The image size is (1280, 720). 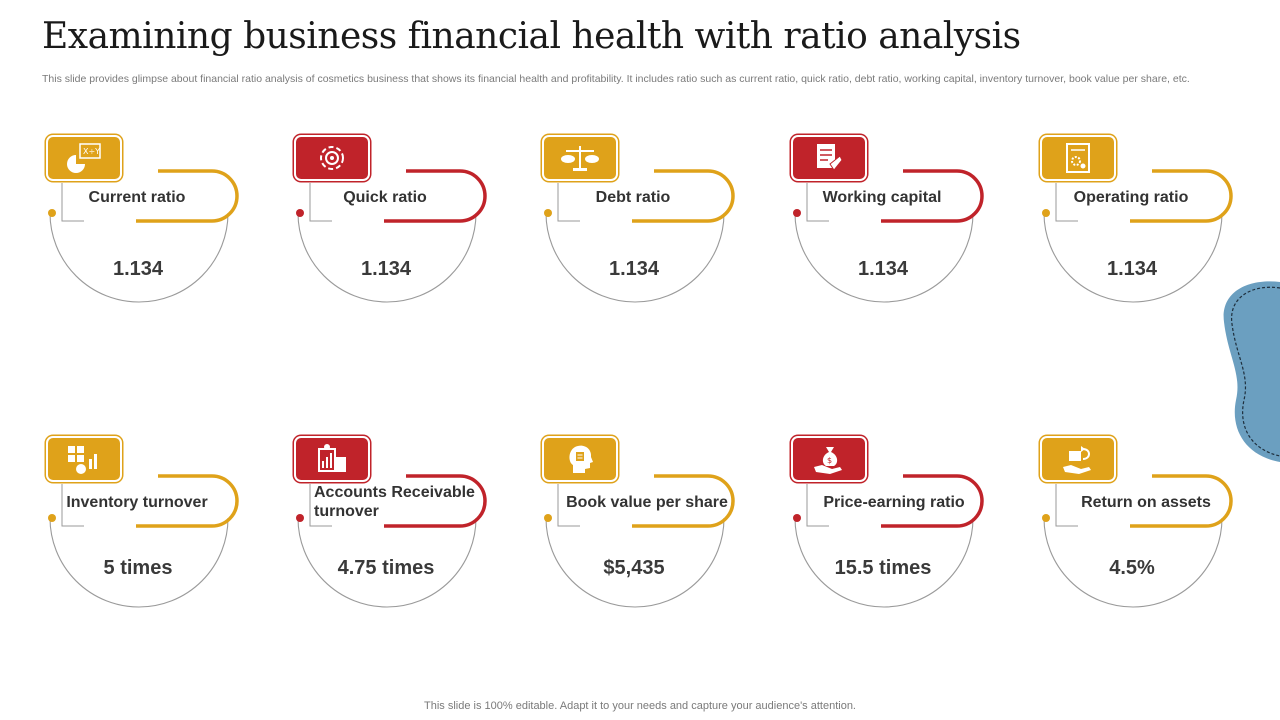 What do you see at coordinates (385, 197) in the screenshot?
I see `ratio-label: Quick ratio` at bounding box center [385, 197].